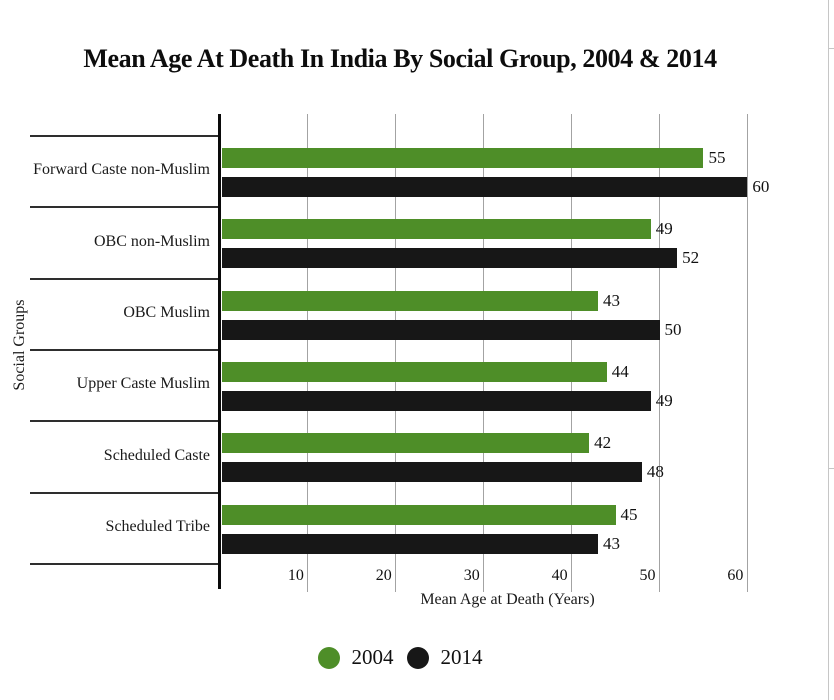 The width and height of the screenshot is (834, 700). Describe the element at coordinates (121, 170) in the screenshot. I see `category-label: Forward Caste non-Muslim` at that location.